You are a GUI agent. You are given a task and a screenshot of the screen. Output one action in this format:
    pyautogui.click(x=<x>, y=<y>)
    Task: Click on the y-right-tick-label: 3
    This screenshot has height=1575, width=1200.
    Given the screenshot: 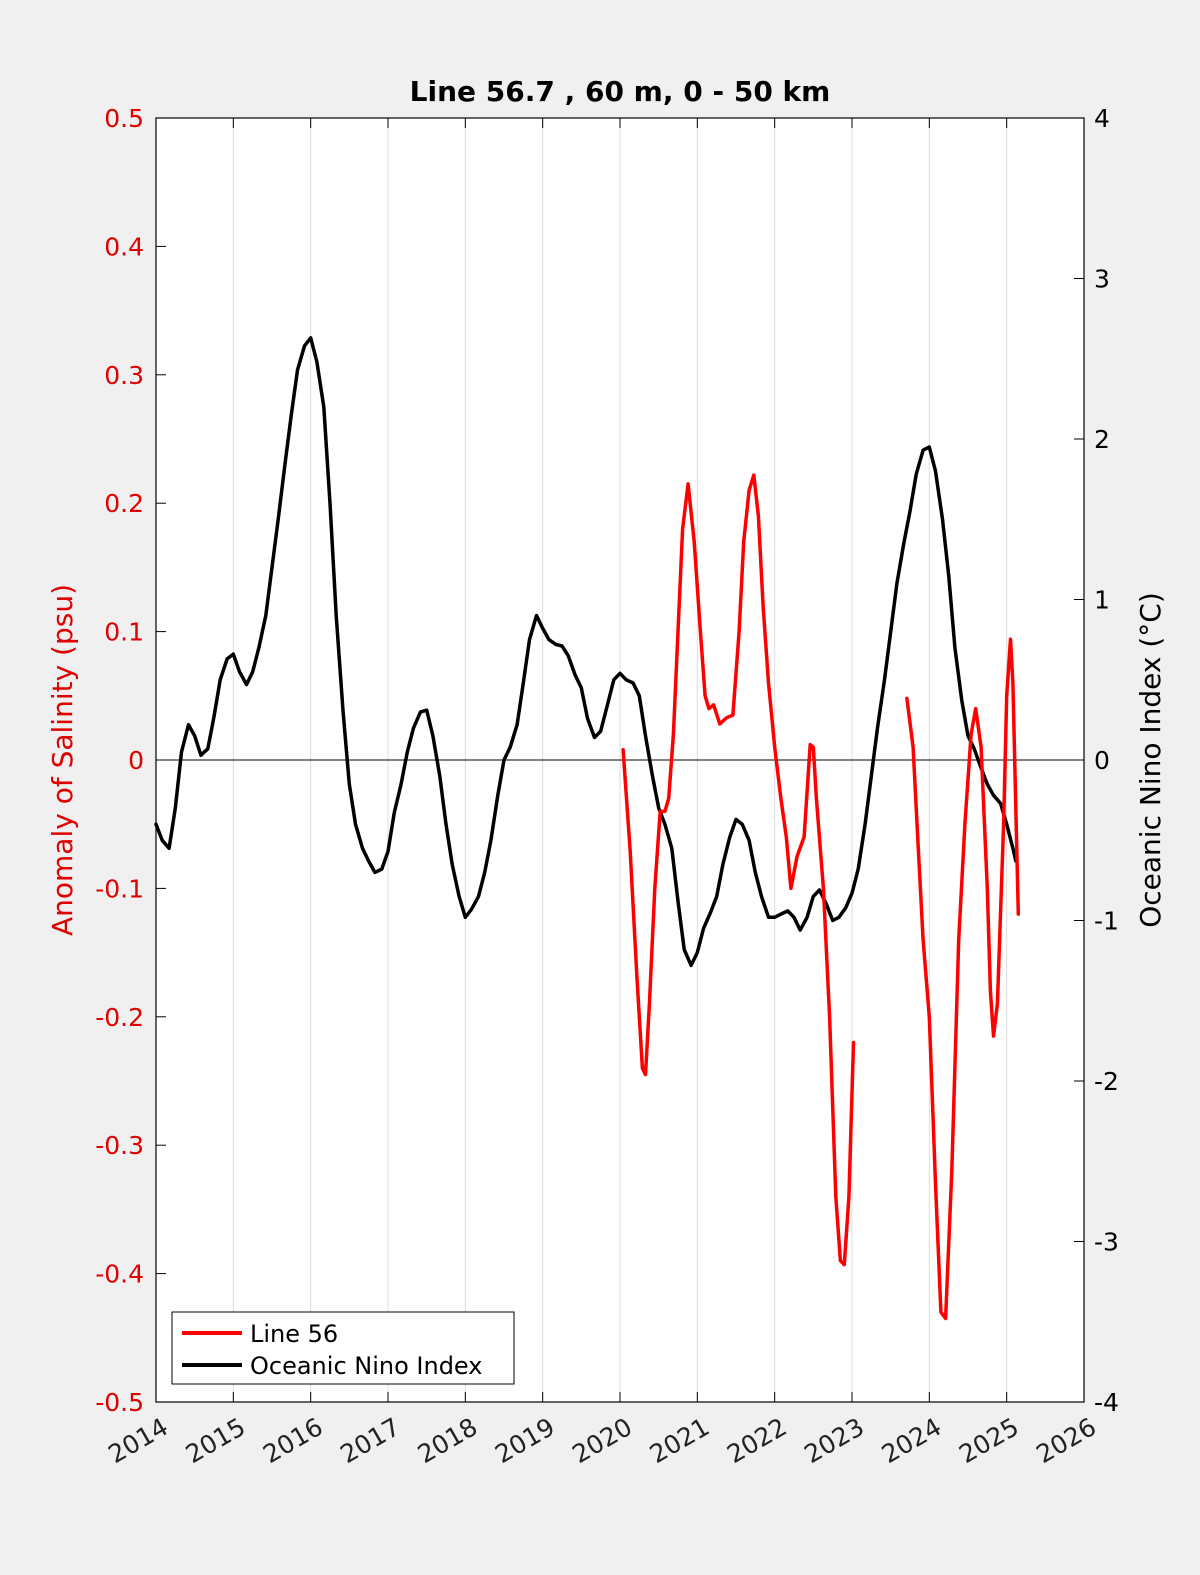 What is the action you would take?
    pyautogui.click(x=1102, y=279)
    